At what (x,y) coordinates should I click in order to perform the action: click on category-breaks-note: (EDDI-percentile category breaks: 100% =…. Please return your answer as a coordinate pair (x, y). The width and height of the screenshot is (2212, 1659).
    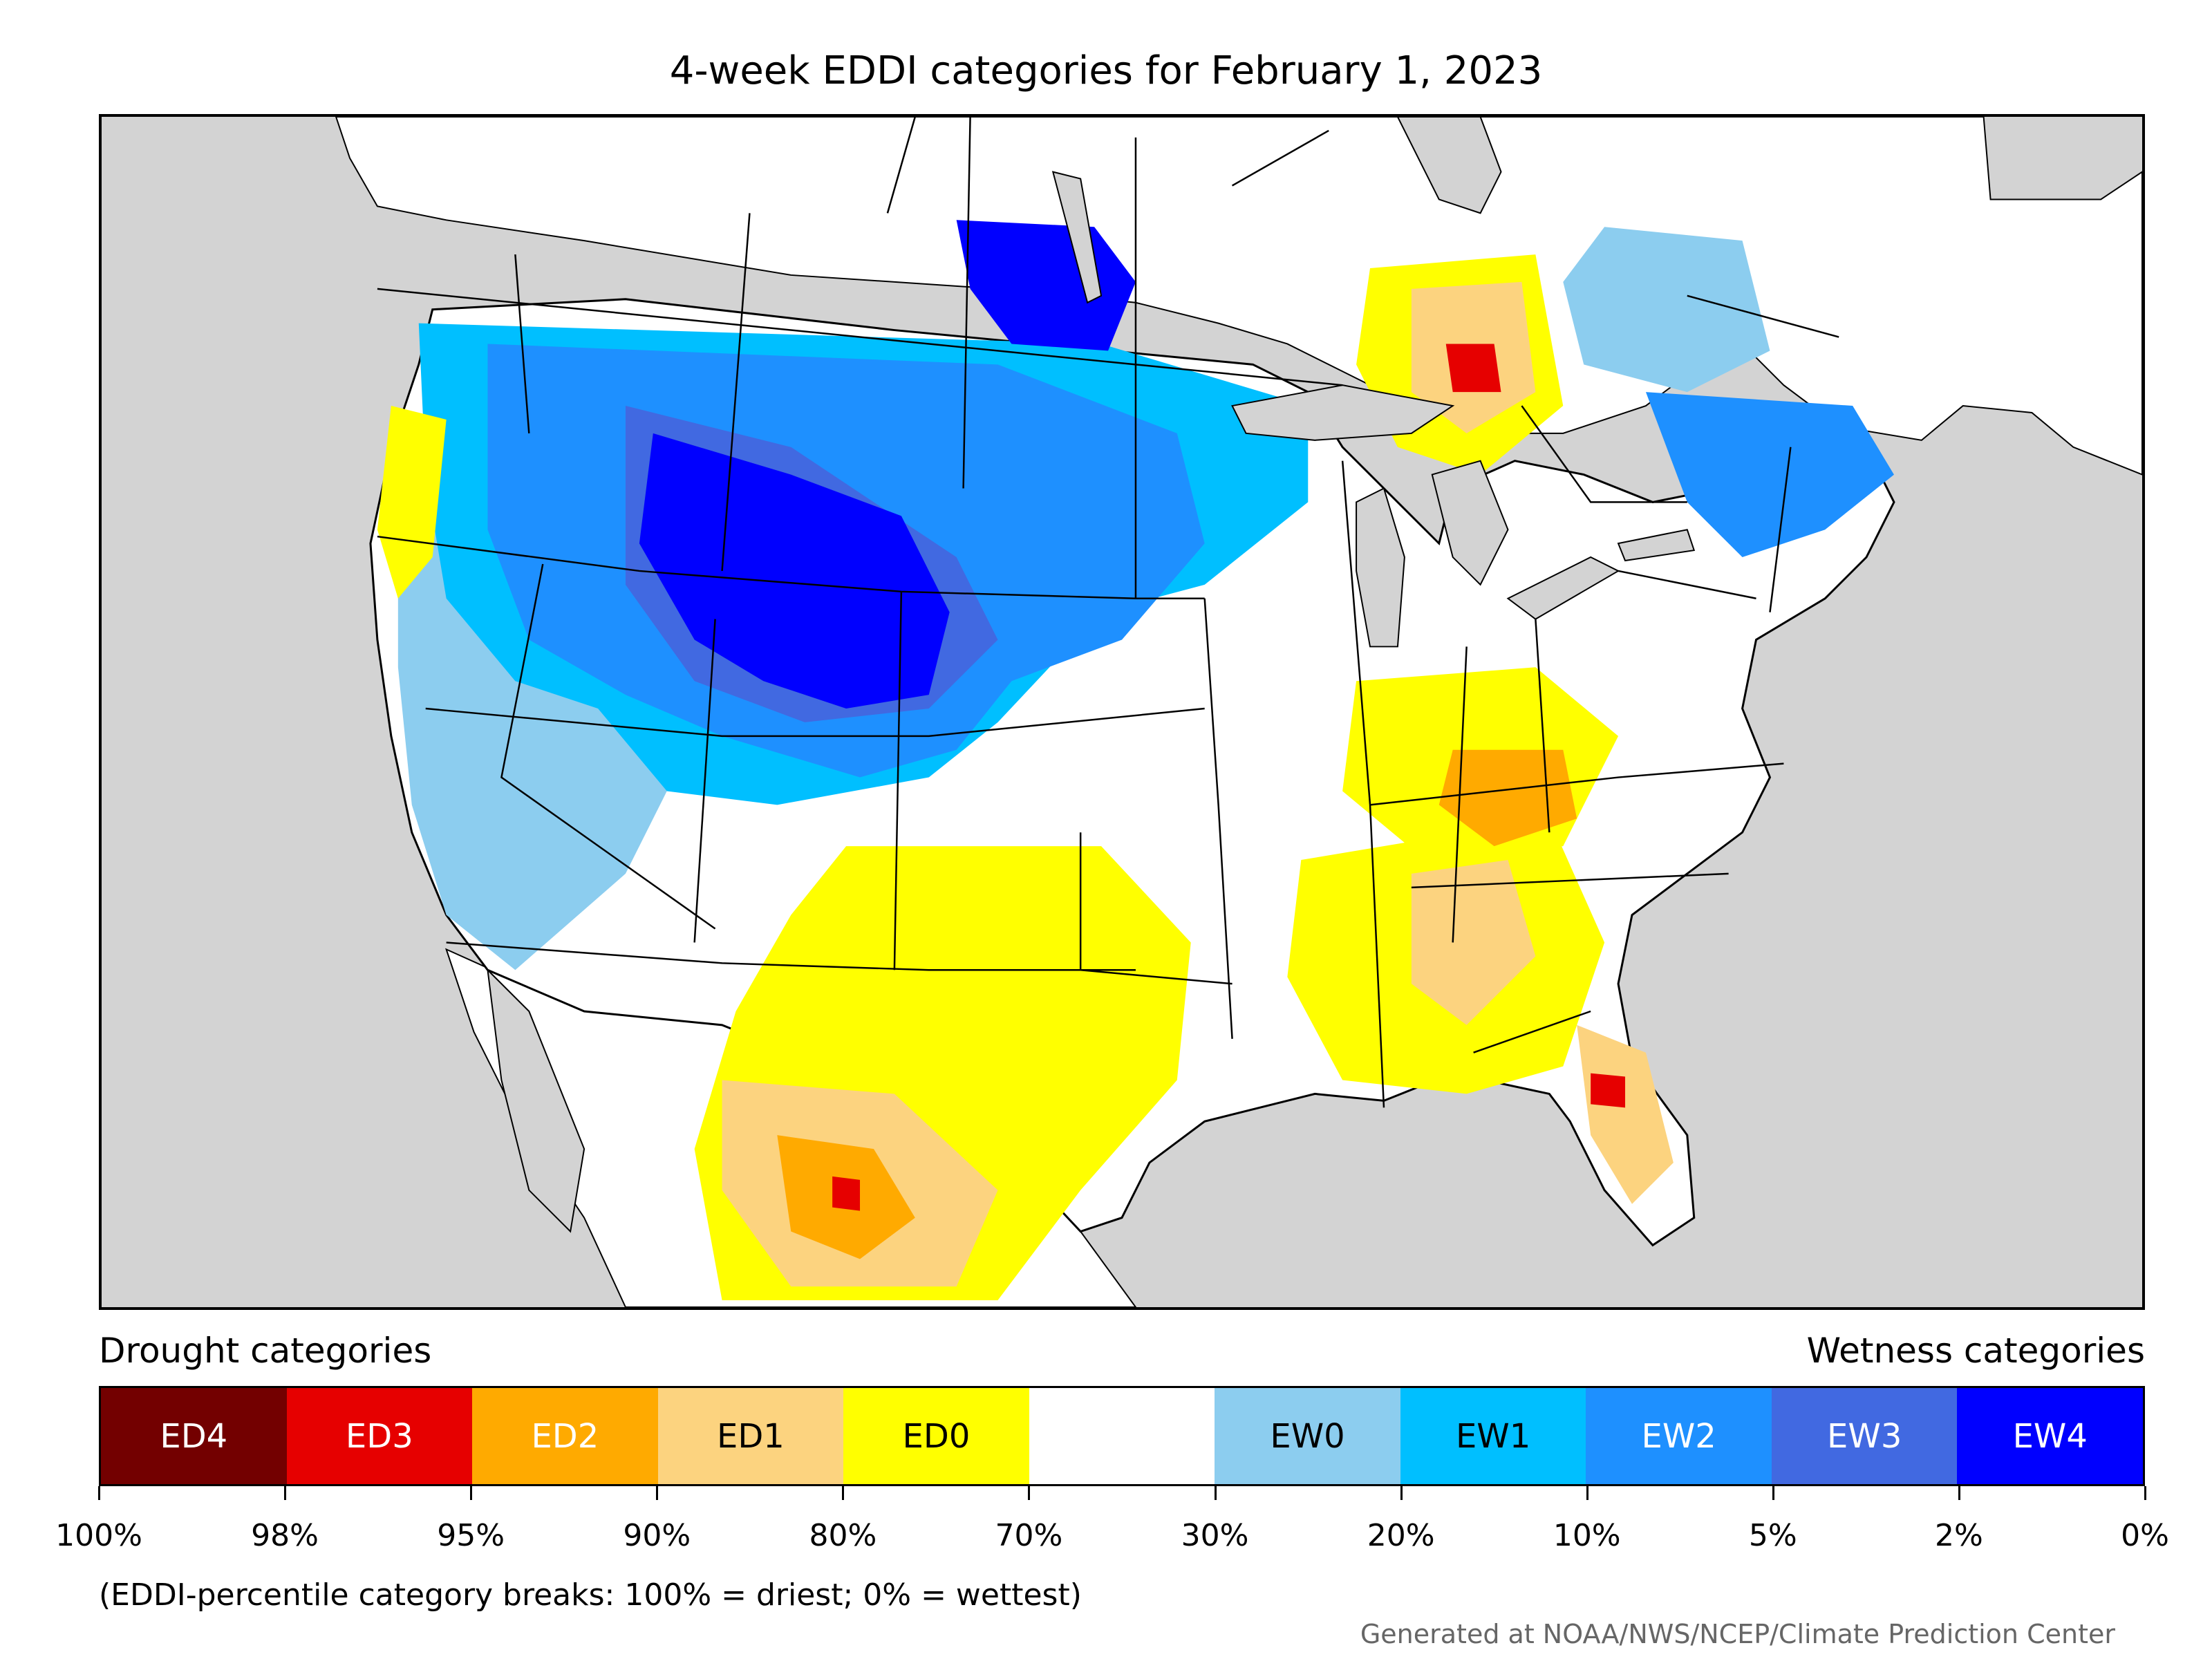
    Looking at the image, I should click on (590, 1595).